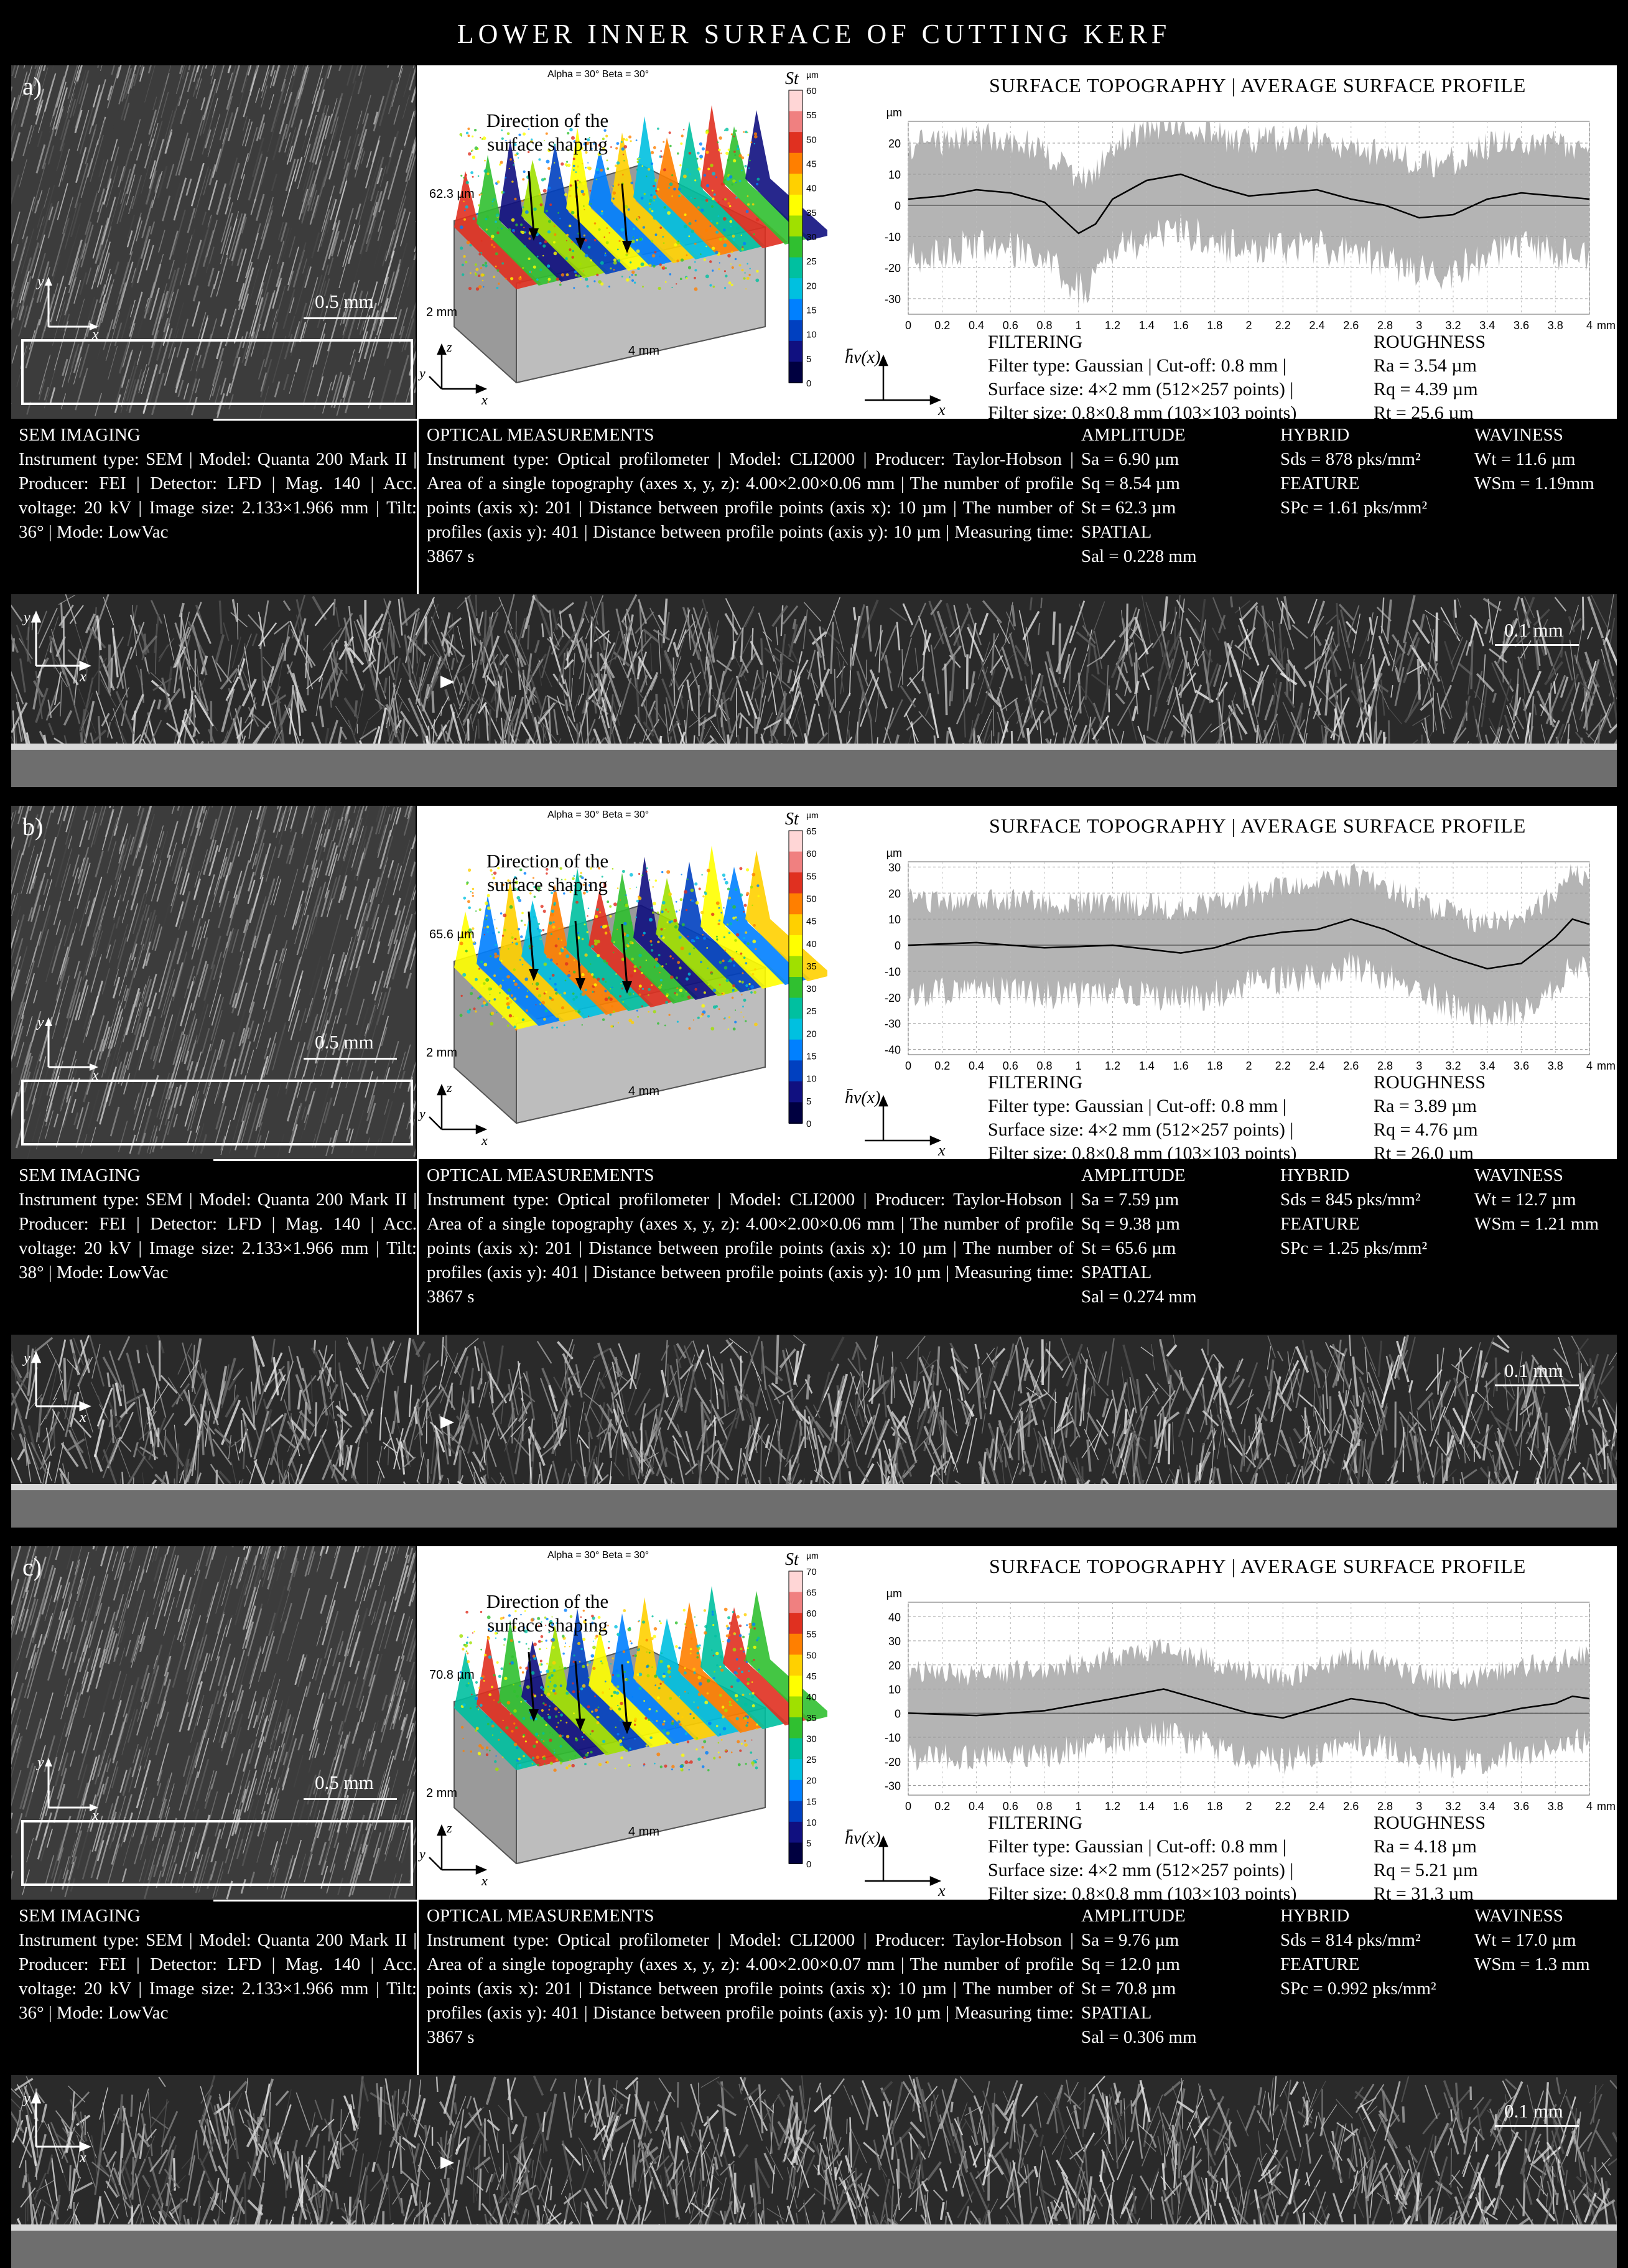 The width and height of the screenshot is (1628, 2268). Describe the element at coordinates (1386, 1965) in the screenshot. I see `feature-title: FEATURE` at that location.